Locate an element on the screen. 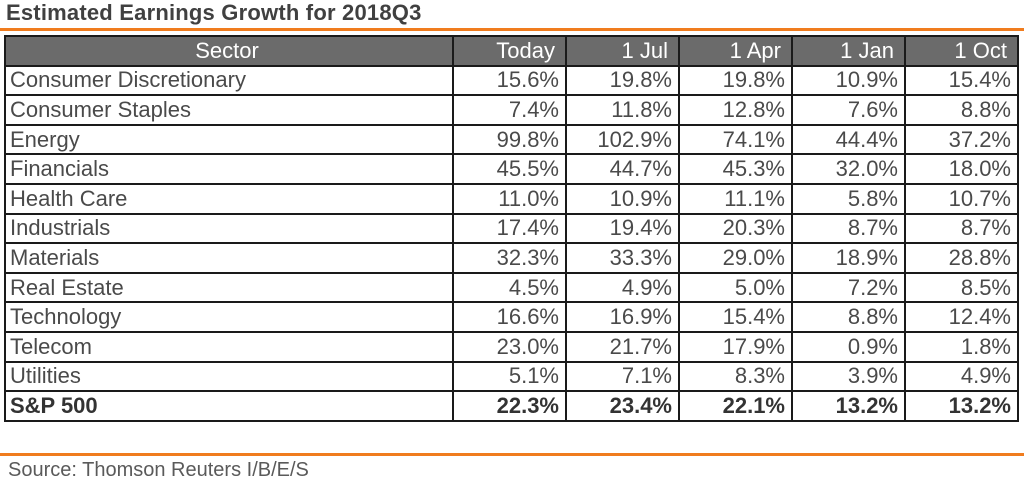  value-cell: 7.6% is located at coordinates (848, 110).